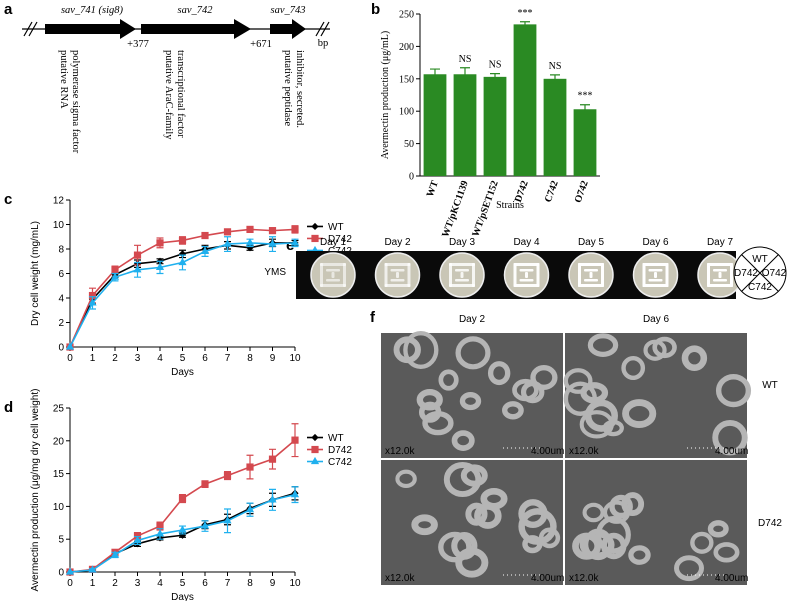  I want to click on y-axis-label: Avermectin production (μg/mL), so click(385, 95).